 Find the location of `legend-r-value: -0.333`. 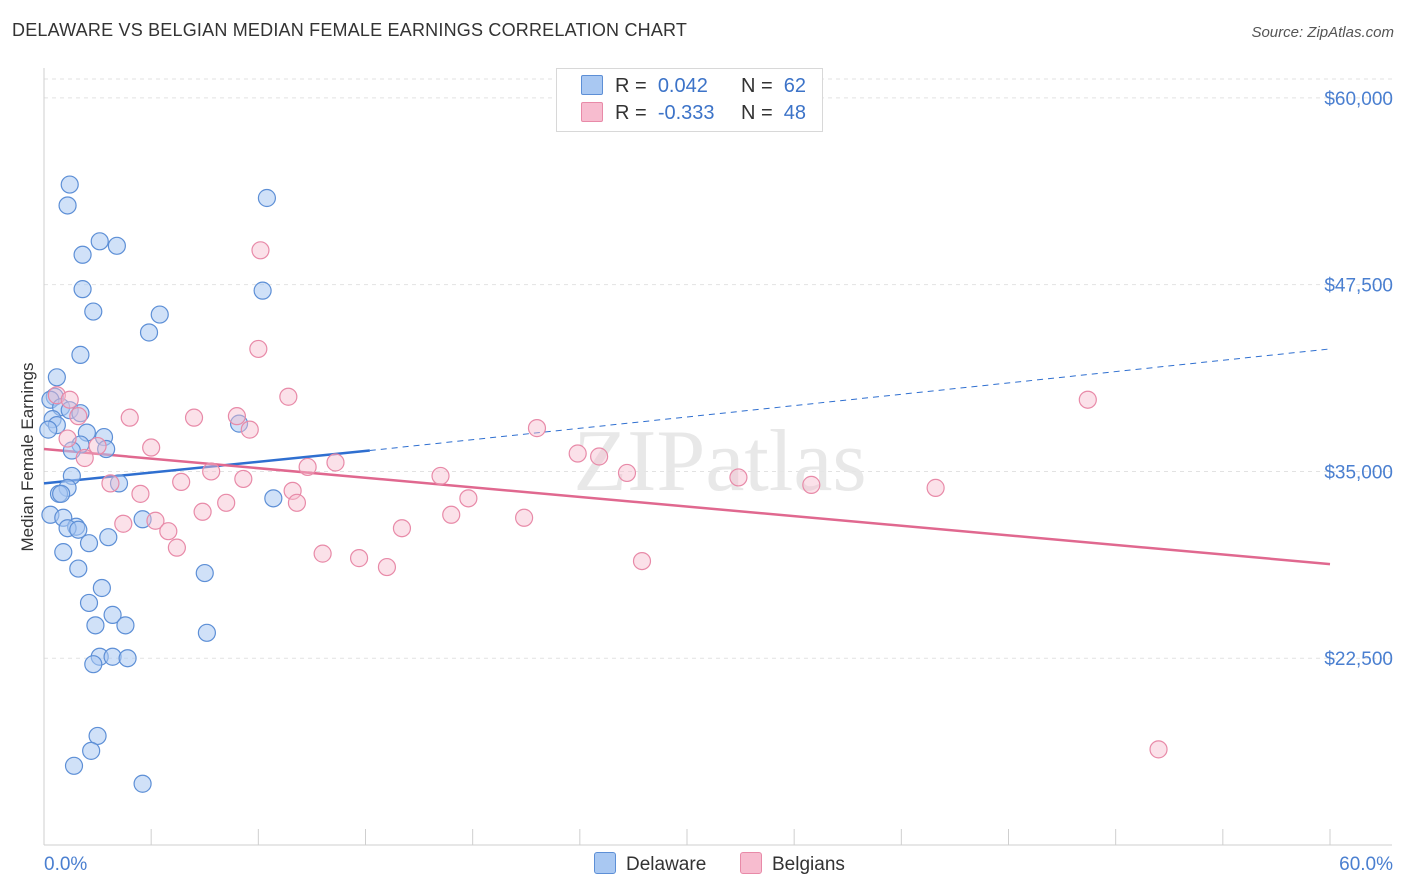

legend-r-value: -0.333 is located at coordinates (686, 113).